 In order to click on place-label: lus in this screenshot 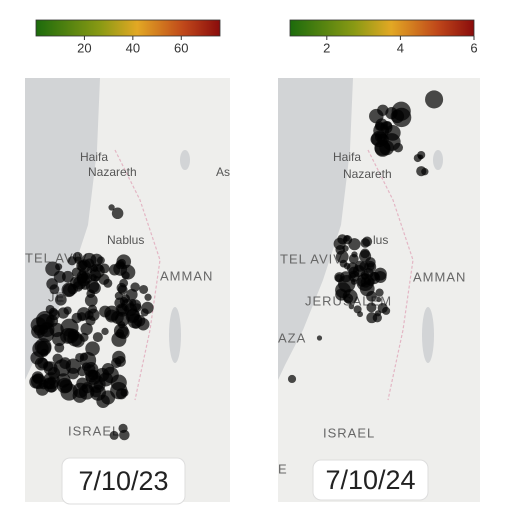, I will do `click(380, 240)`.